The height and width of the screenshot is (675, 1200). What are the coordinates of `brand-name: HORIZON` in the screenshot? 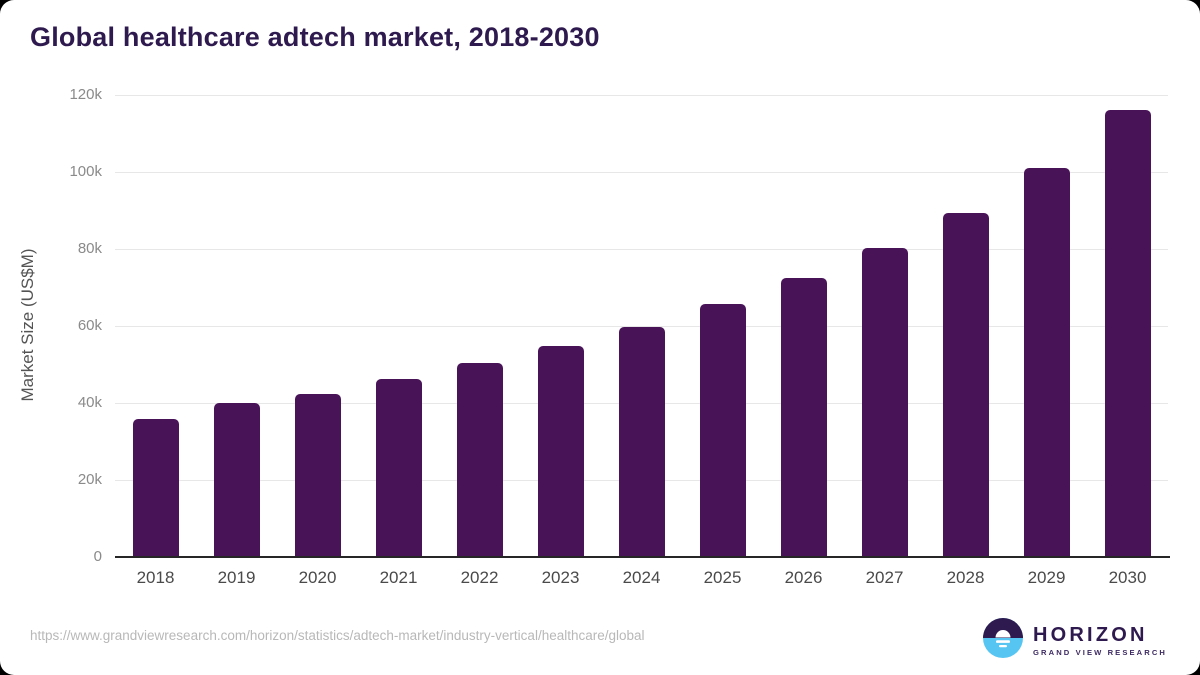 It's located at (1090, 635).